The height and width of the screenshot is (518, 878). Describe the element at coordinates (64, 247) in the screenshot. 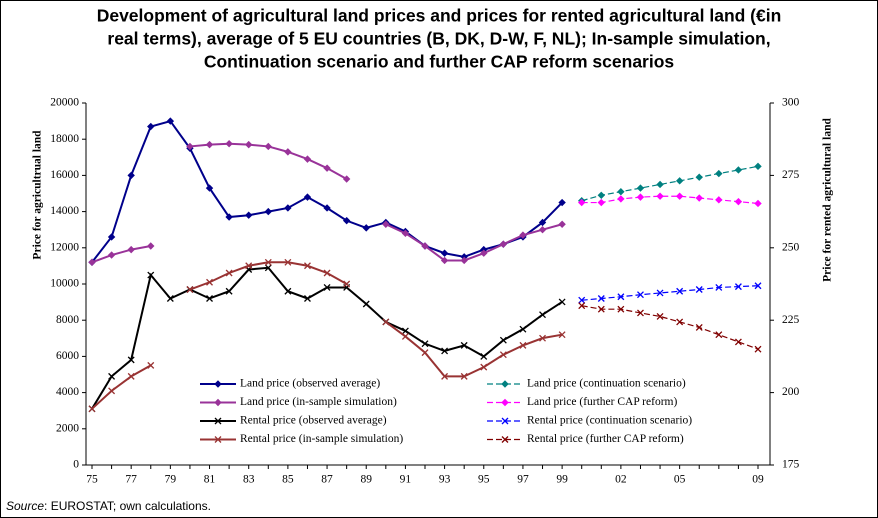

I see `y-tick-label: 12000` at that location.